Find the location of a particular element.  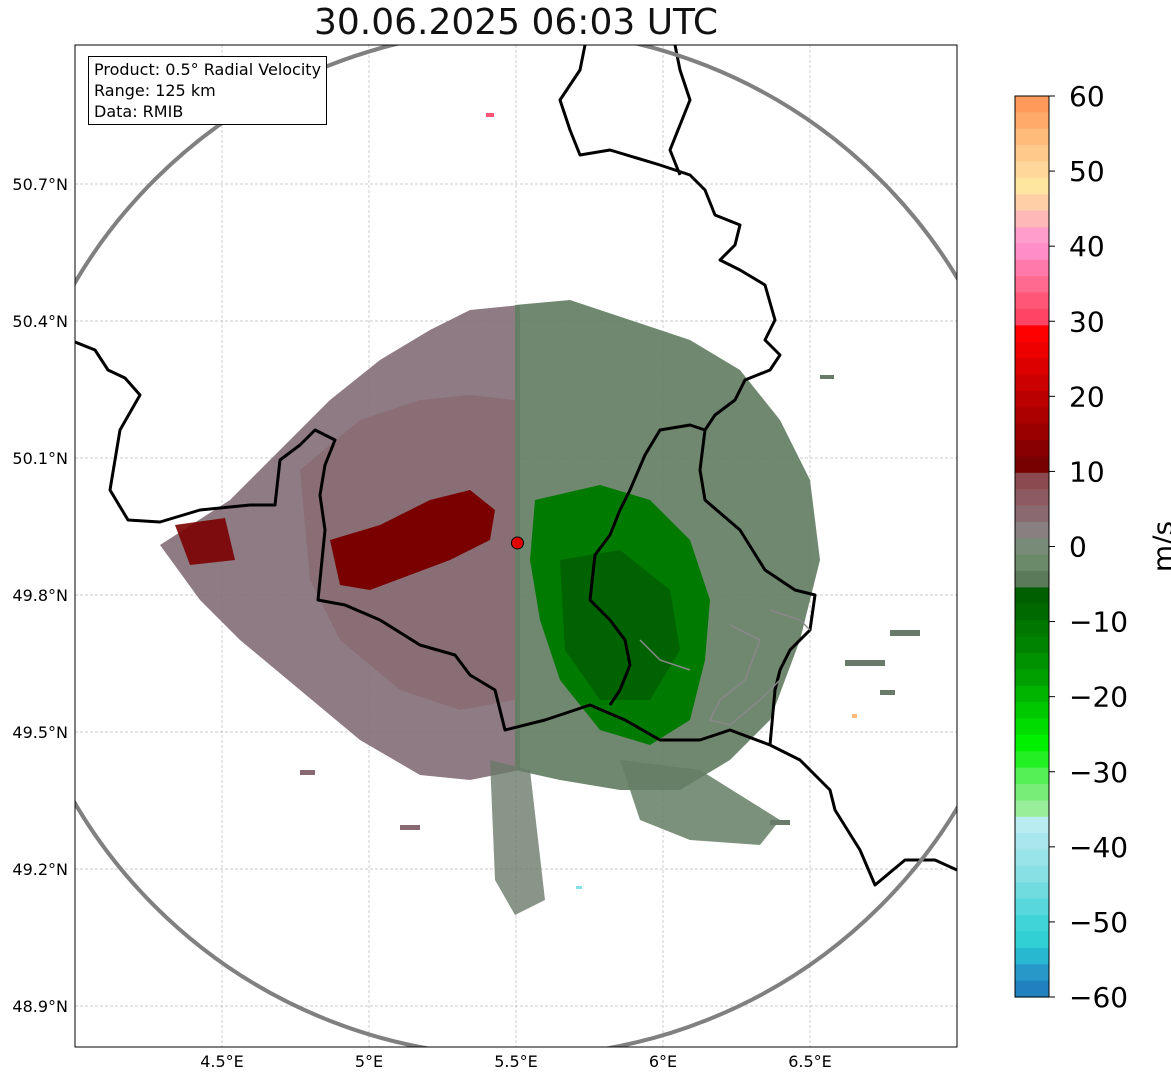

colorbar-tick-label: −50 is located at coordinates (1098, 922).